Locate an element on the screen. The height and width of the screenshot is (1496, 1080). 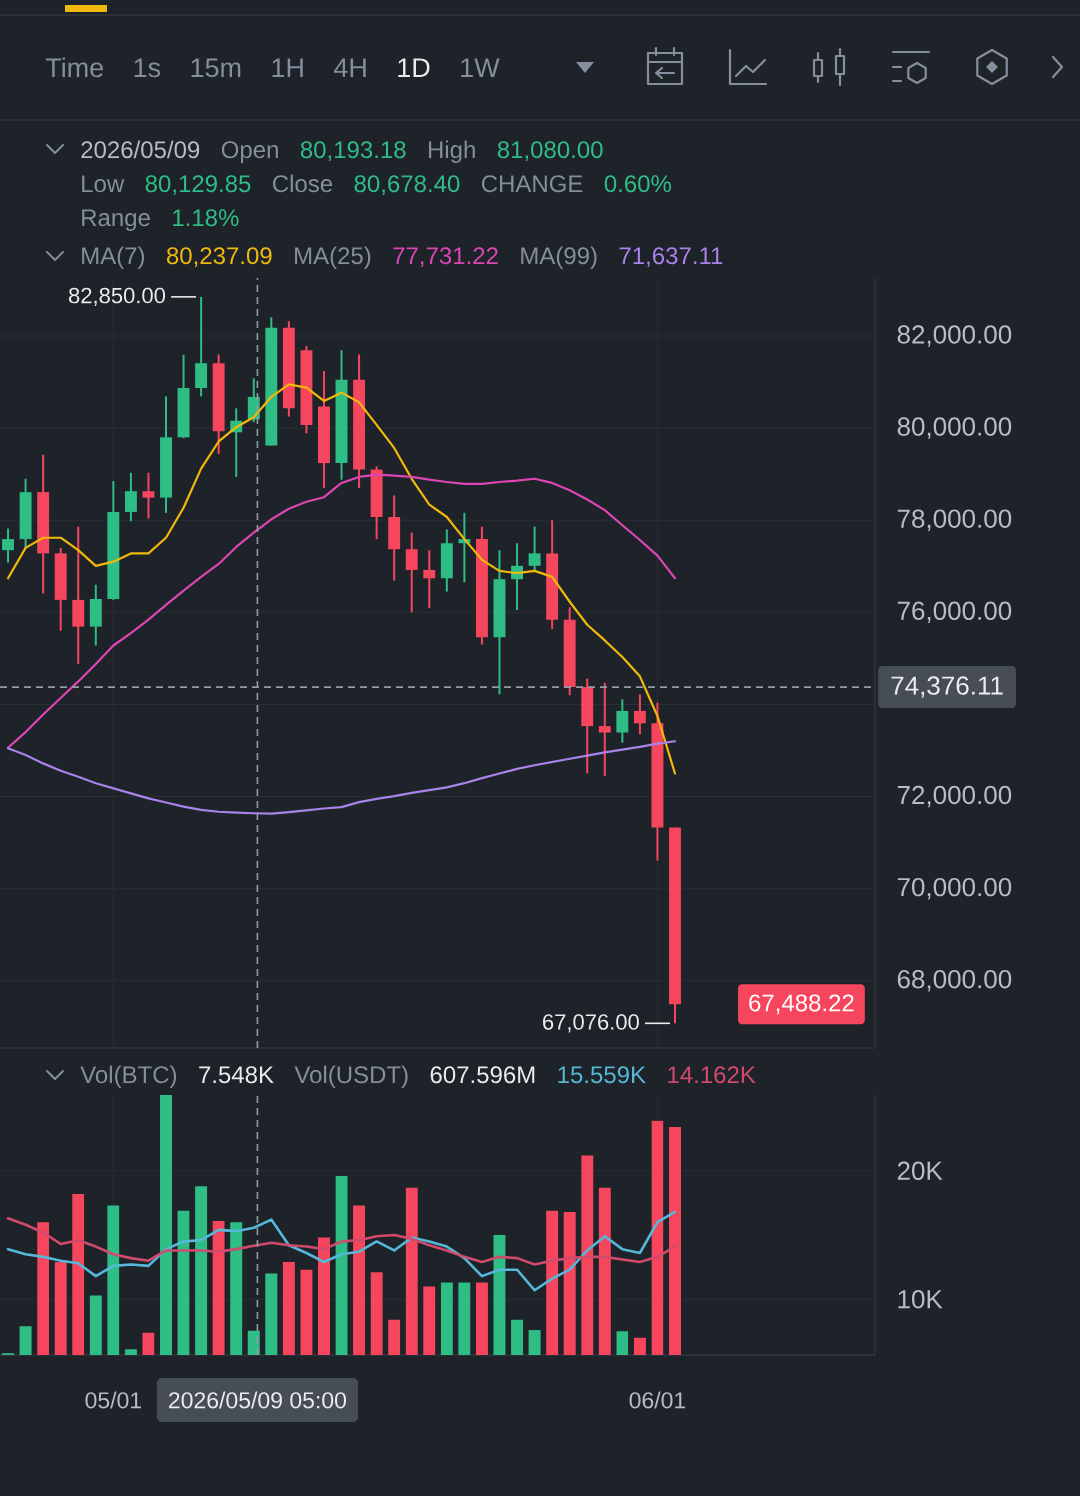
text: 81,080.00 is located at coordinates (550, 151).